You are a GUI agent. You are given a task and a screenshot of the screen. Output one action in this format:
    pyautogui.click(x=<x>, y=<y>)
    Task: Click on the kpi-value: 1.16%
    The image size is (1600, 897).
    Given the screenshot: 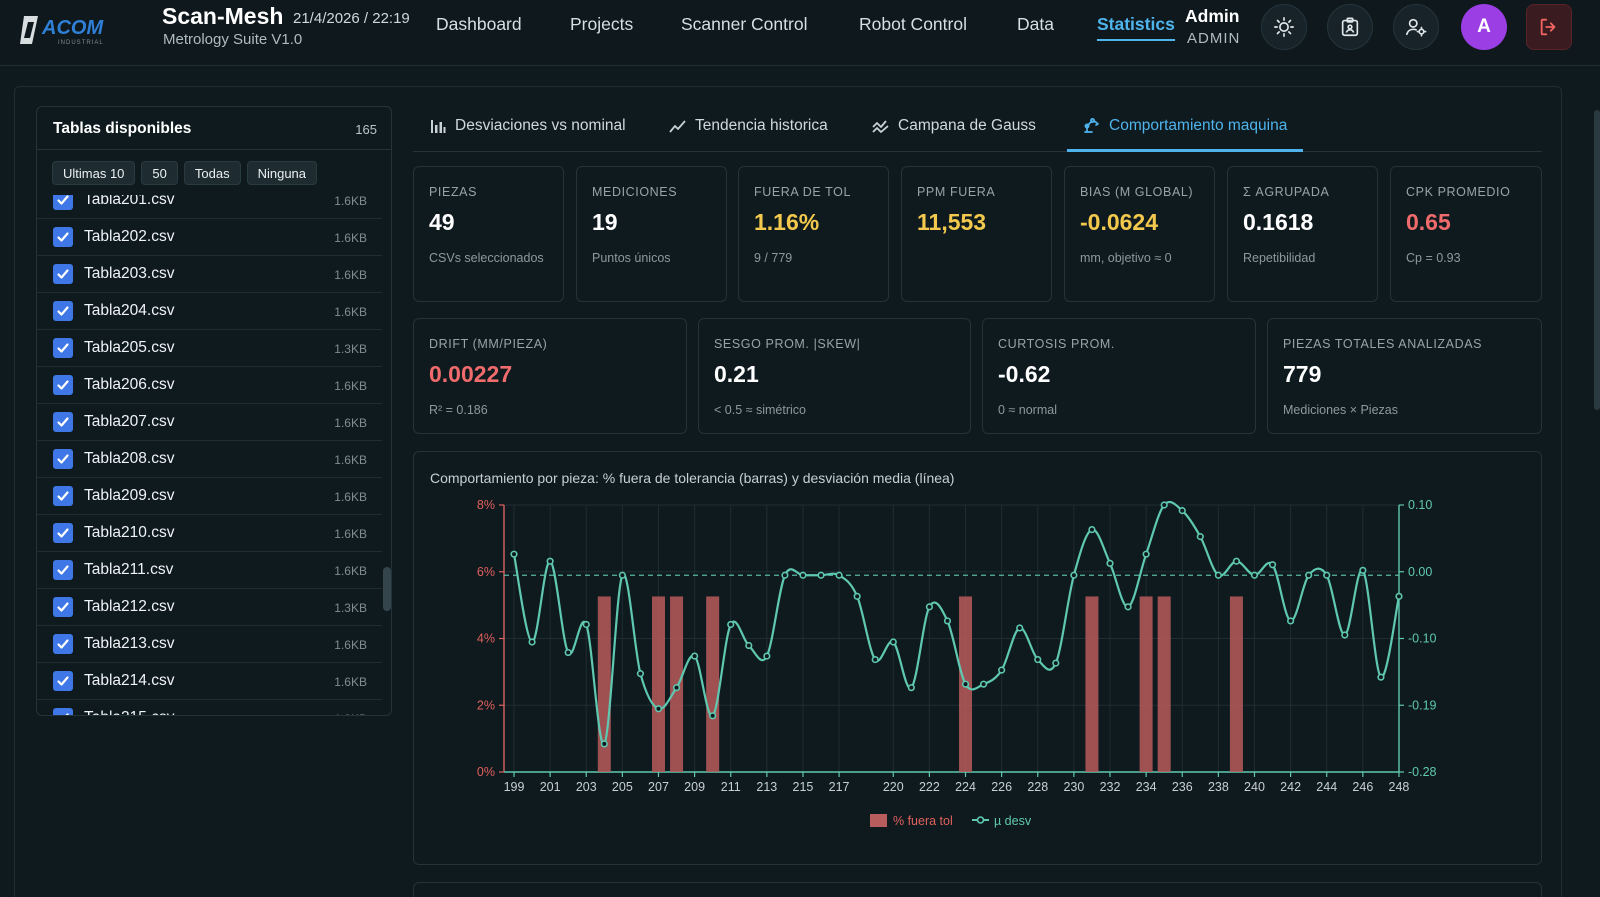 What is the action you would take?
    pyautogui.click(x=787, y=222)
    